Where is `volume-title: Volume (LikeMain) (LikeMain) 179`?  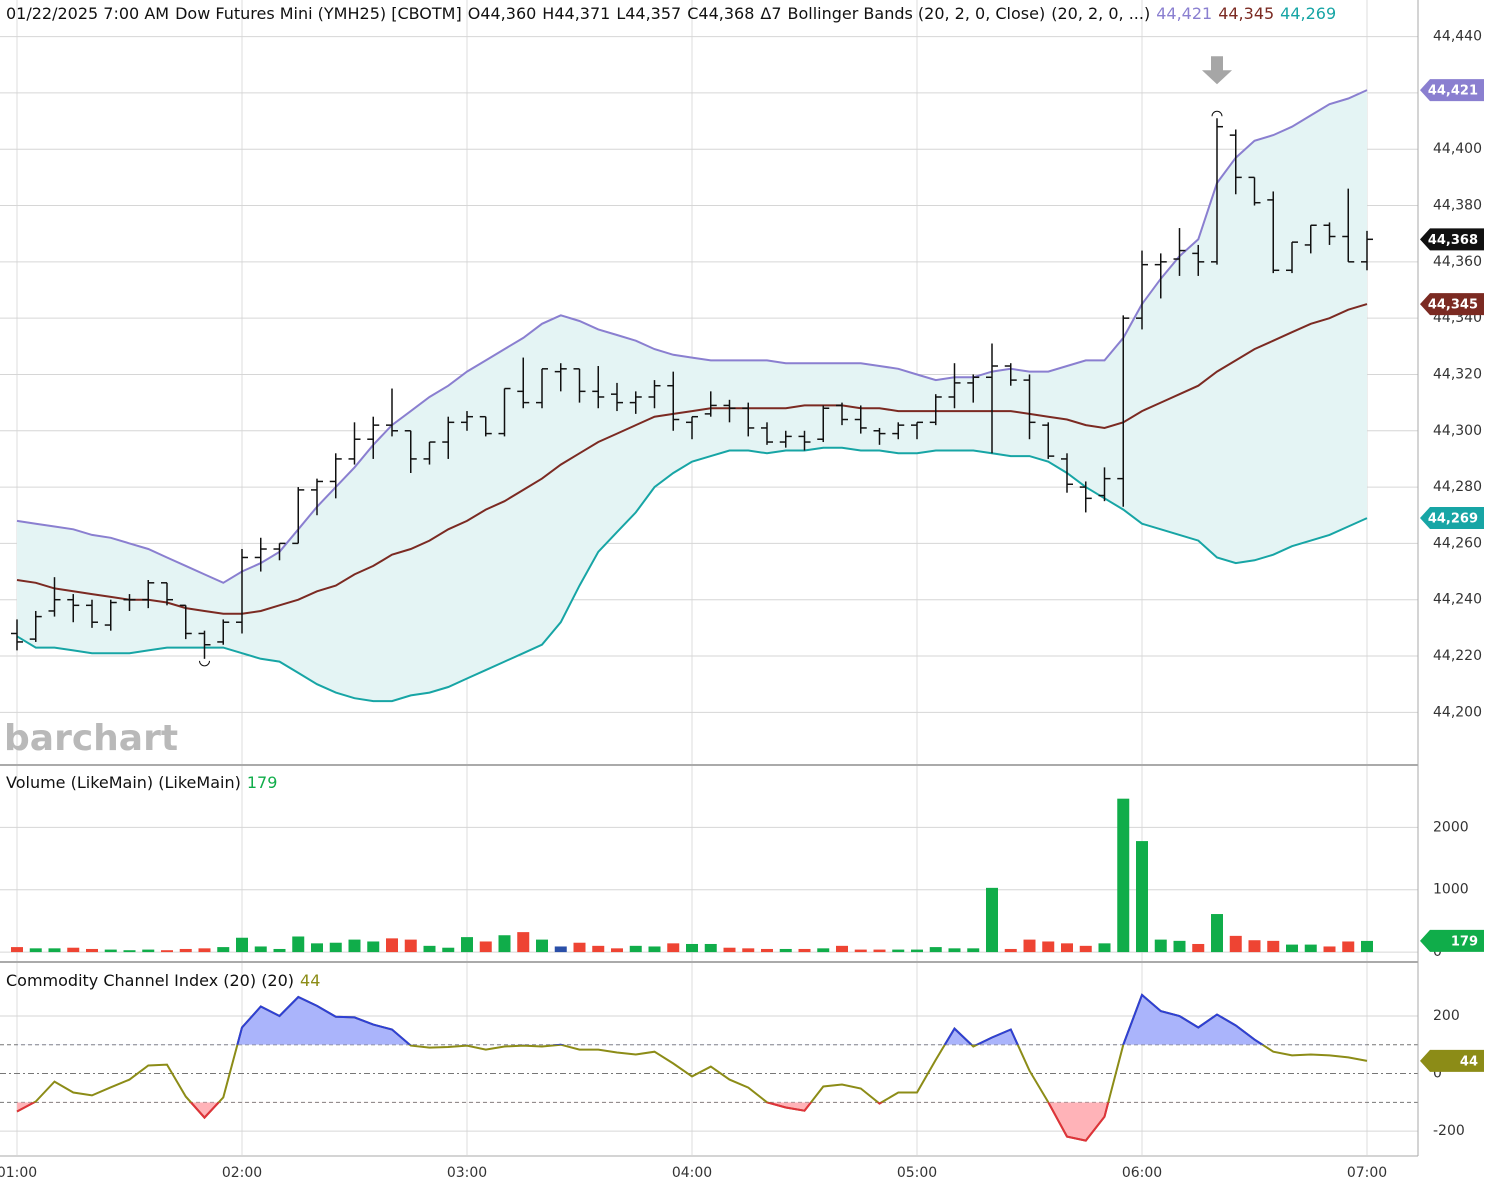
volume-title: Volume (LikeMain) (LikeMain) 179 is located at coordinates (141, 782).